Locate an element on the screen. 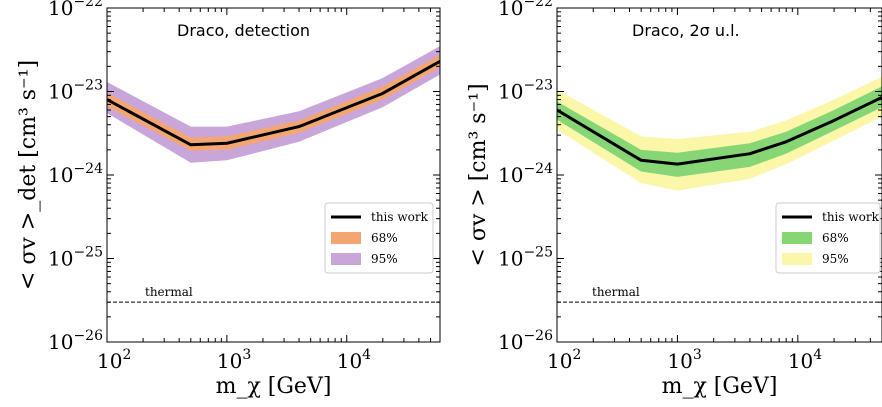  legend-upper-limit: this work 68% 95% is located at coordinates (828, 238).